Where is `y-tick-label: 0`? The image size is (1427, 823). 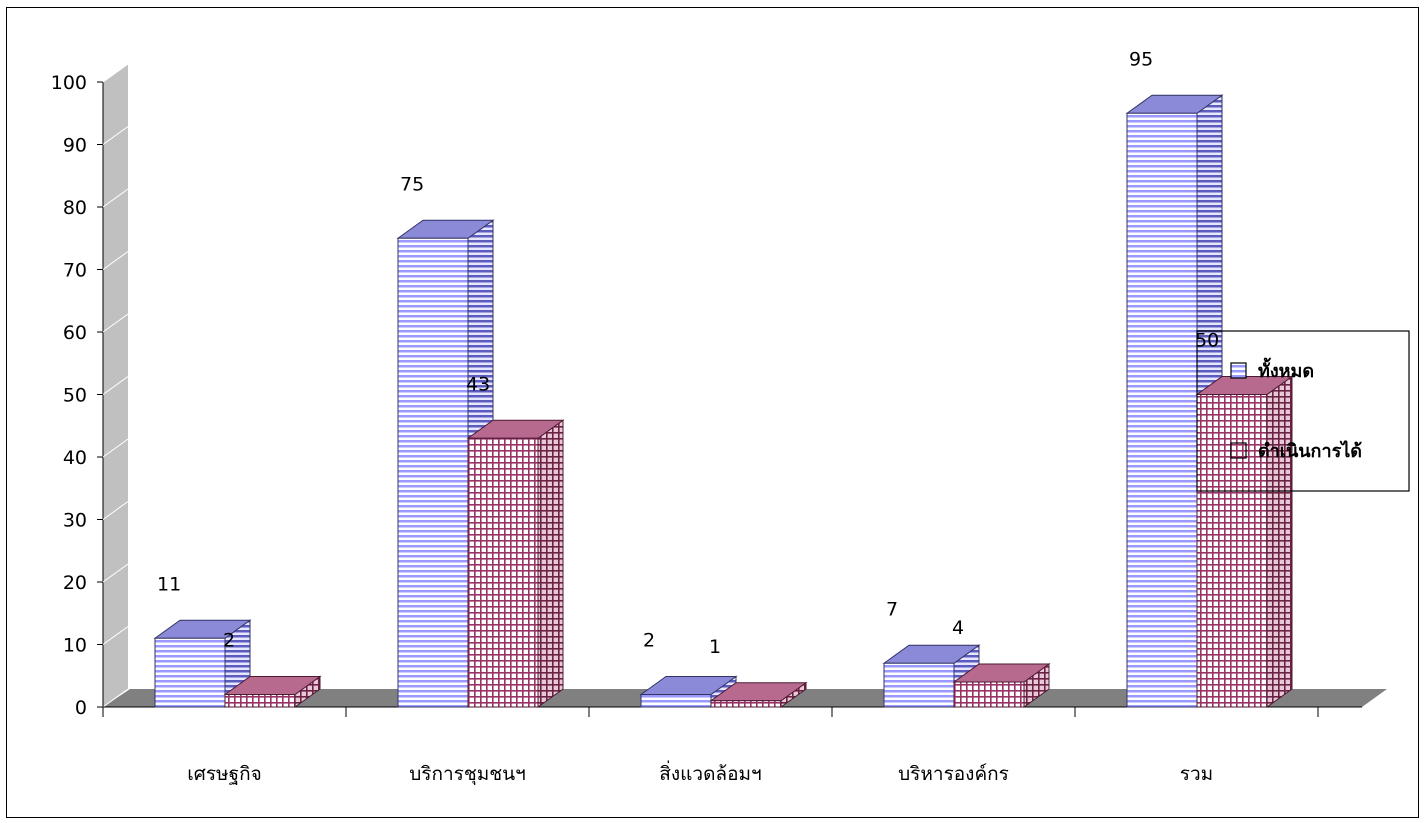
y-tick-label: 0 is located at coordinates (81, 708).